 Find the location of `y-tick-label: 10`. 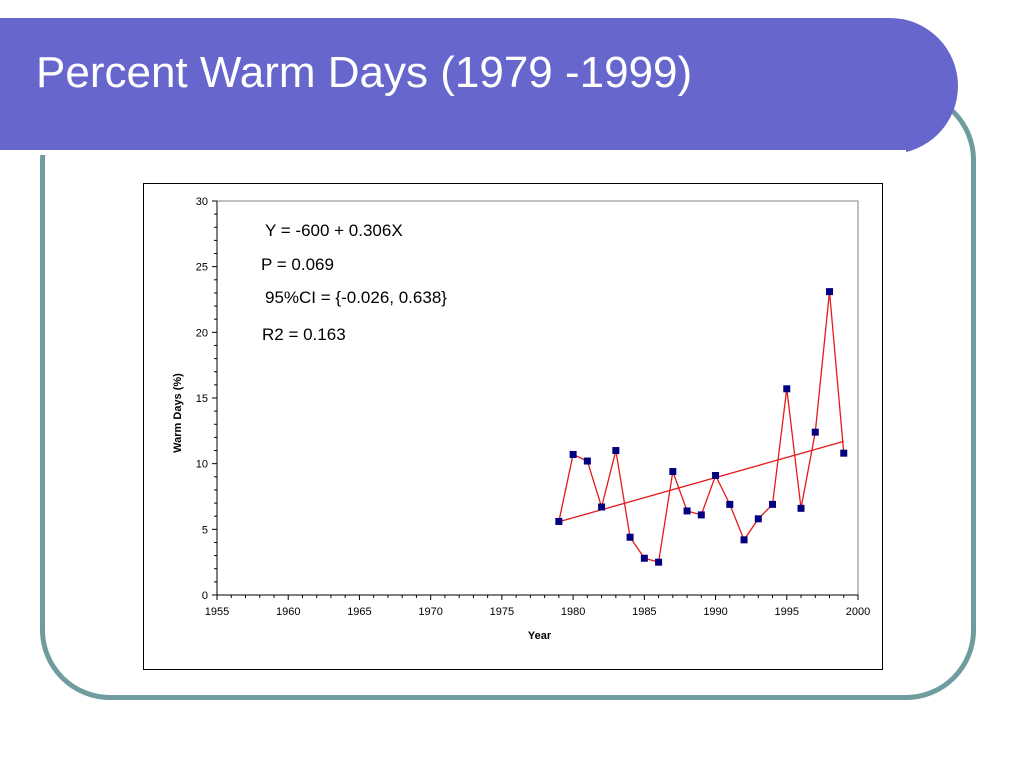

y-tick-label: 10 is located at coordinates (202, 465).